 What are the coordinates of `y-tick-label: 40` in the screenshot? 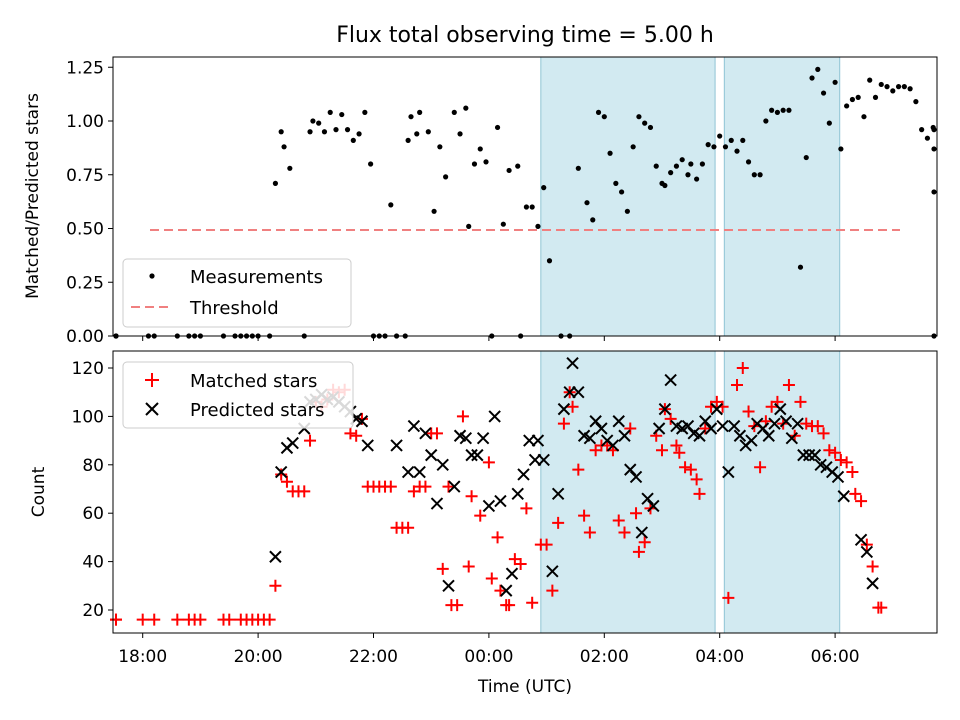 It's located at (93, 563).